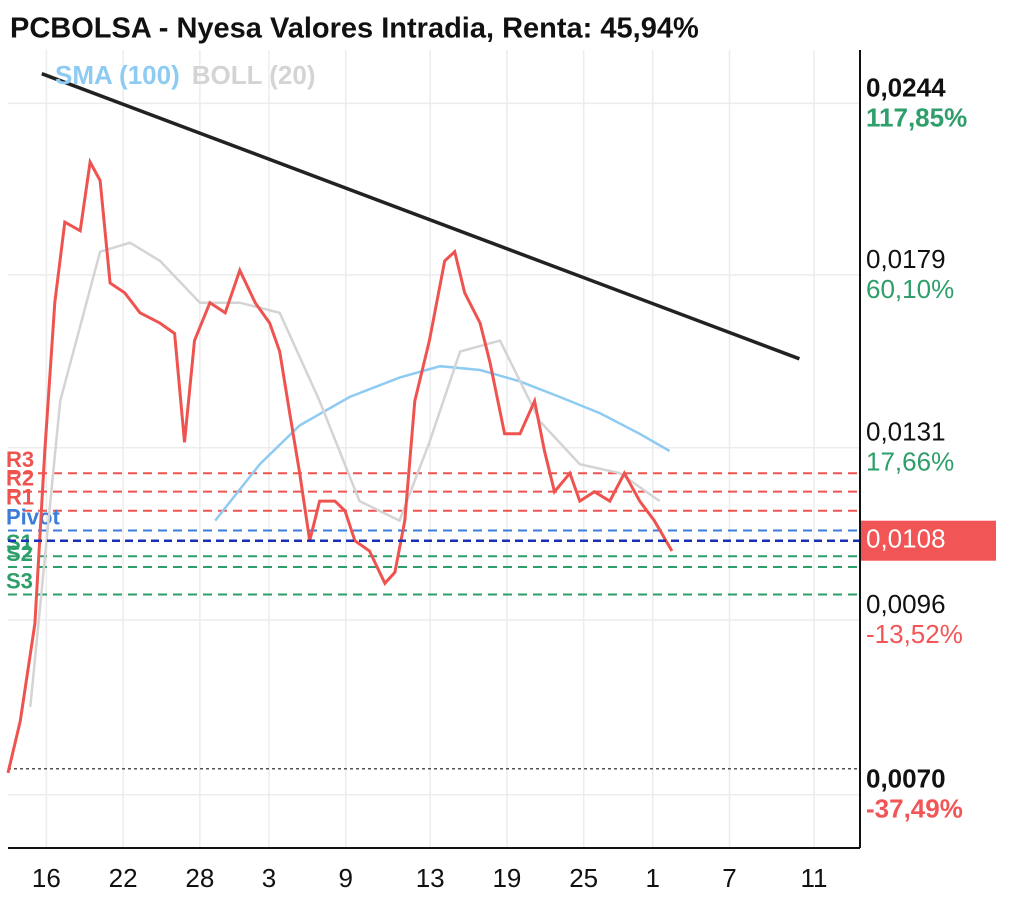 This screenshot has width=1013, height=908. What do you see at coordinates (910, 289) in the screenshot?
I see `y-tick-change: 60,10%` at bounding box center [910, 289].